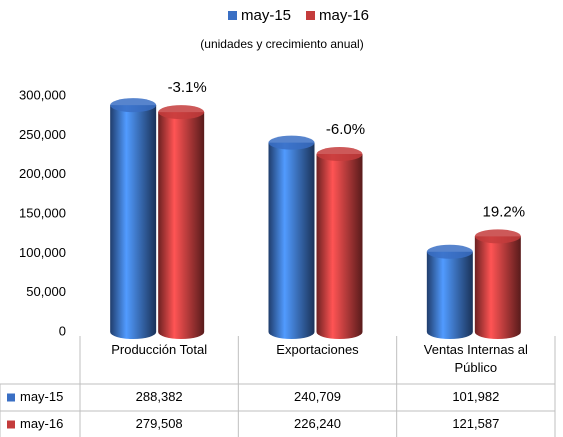 The height and width of the screenshot is (437, 563). What do you see at coordinates (475, 423) in the screenshot?
I see `table-value: 121,587` at bounding box center [475, 423].